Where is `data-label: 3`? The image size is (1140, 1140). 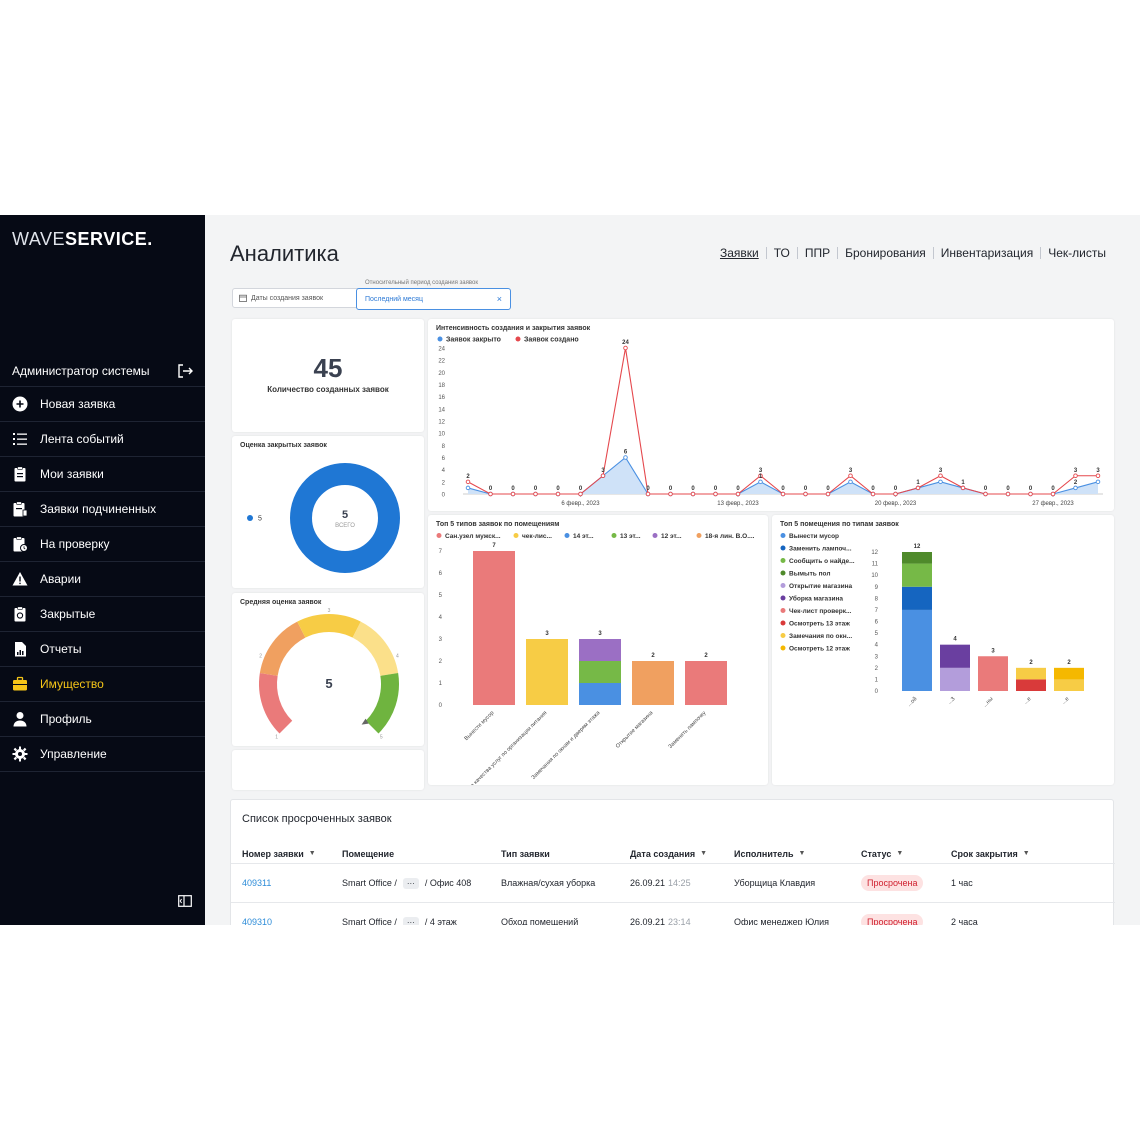 data-label: 3 is located at coordinates (761, 471).